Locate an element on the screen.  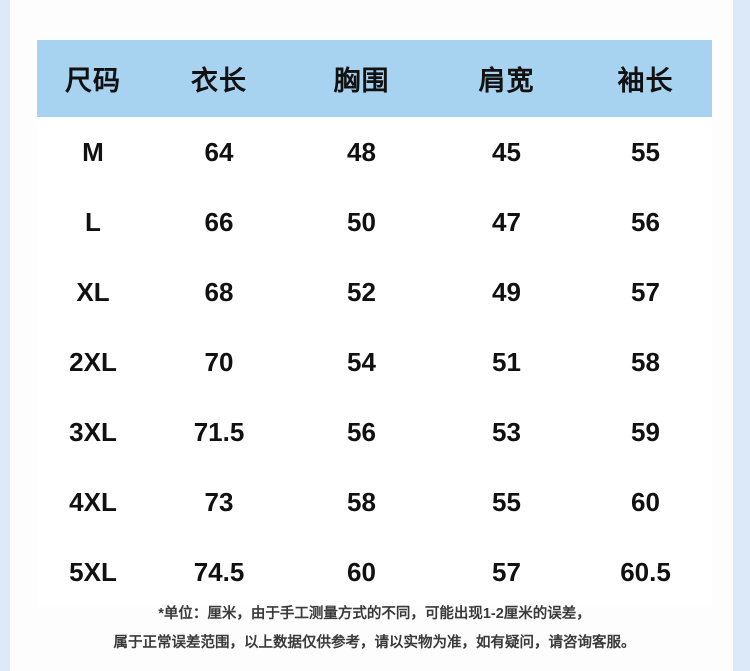
table-row: XL 68 52 49 57 is located at coordinates (374, 292).